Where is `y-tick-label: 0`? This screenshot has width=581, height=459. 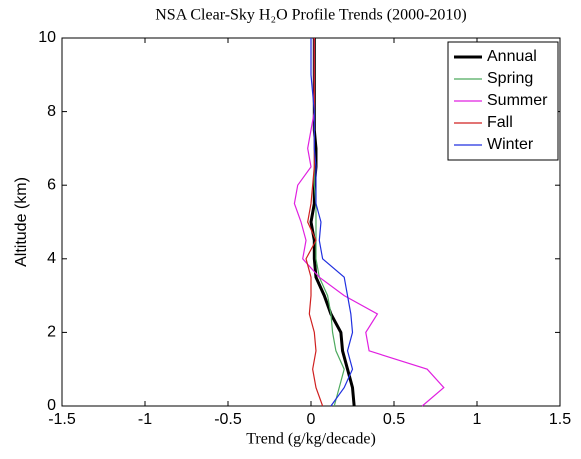
y-tick-label: 0 is located at coordinates (51, 405).